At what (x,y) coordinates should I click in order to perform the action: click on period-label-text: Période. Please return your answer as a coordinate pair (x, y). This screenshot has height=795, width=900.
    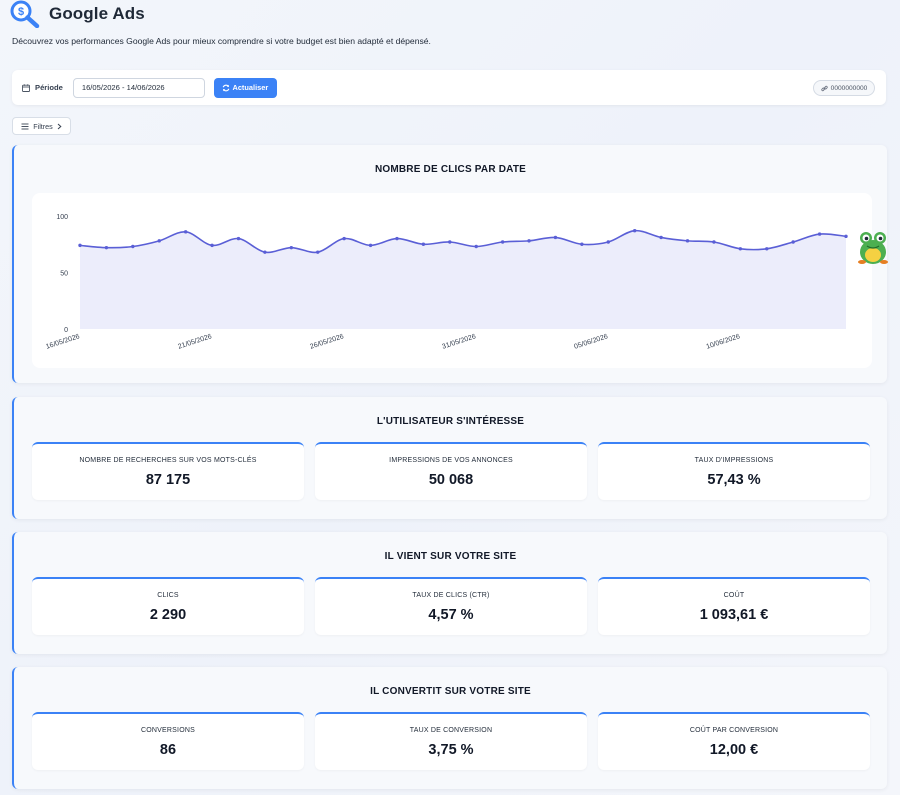
    Looking at the image, I should click on (49, 87).